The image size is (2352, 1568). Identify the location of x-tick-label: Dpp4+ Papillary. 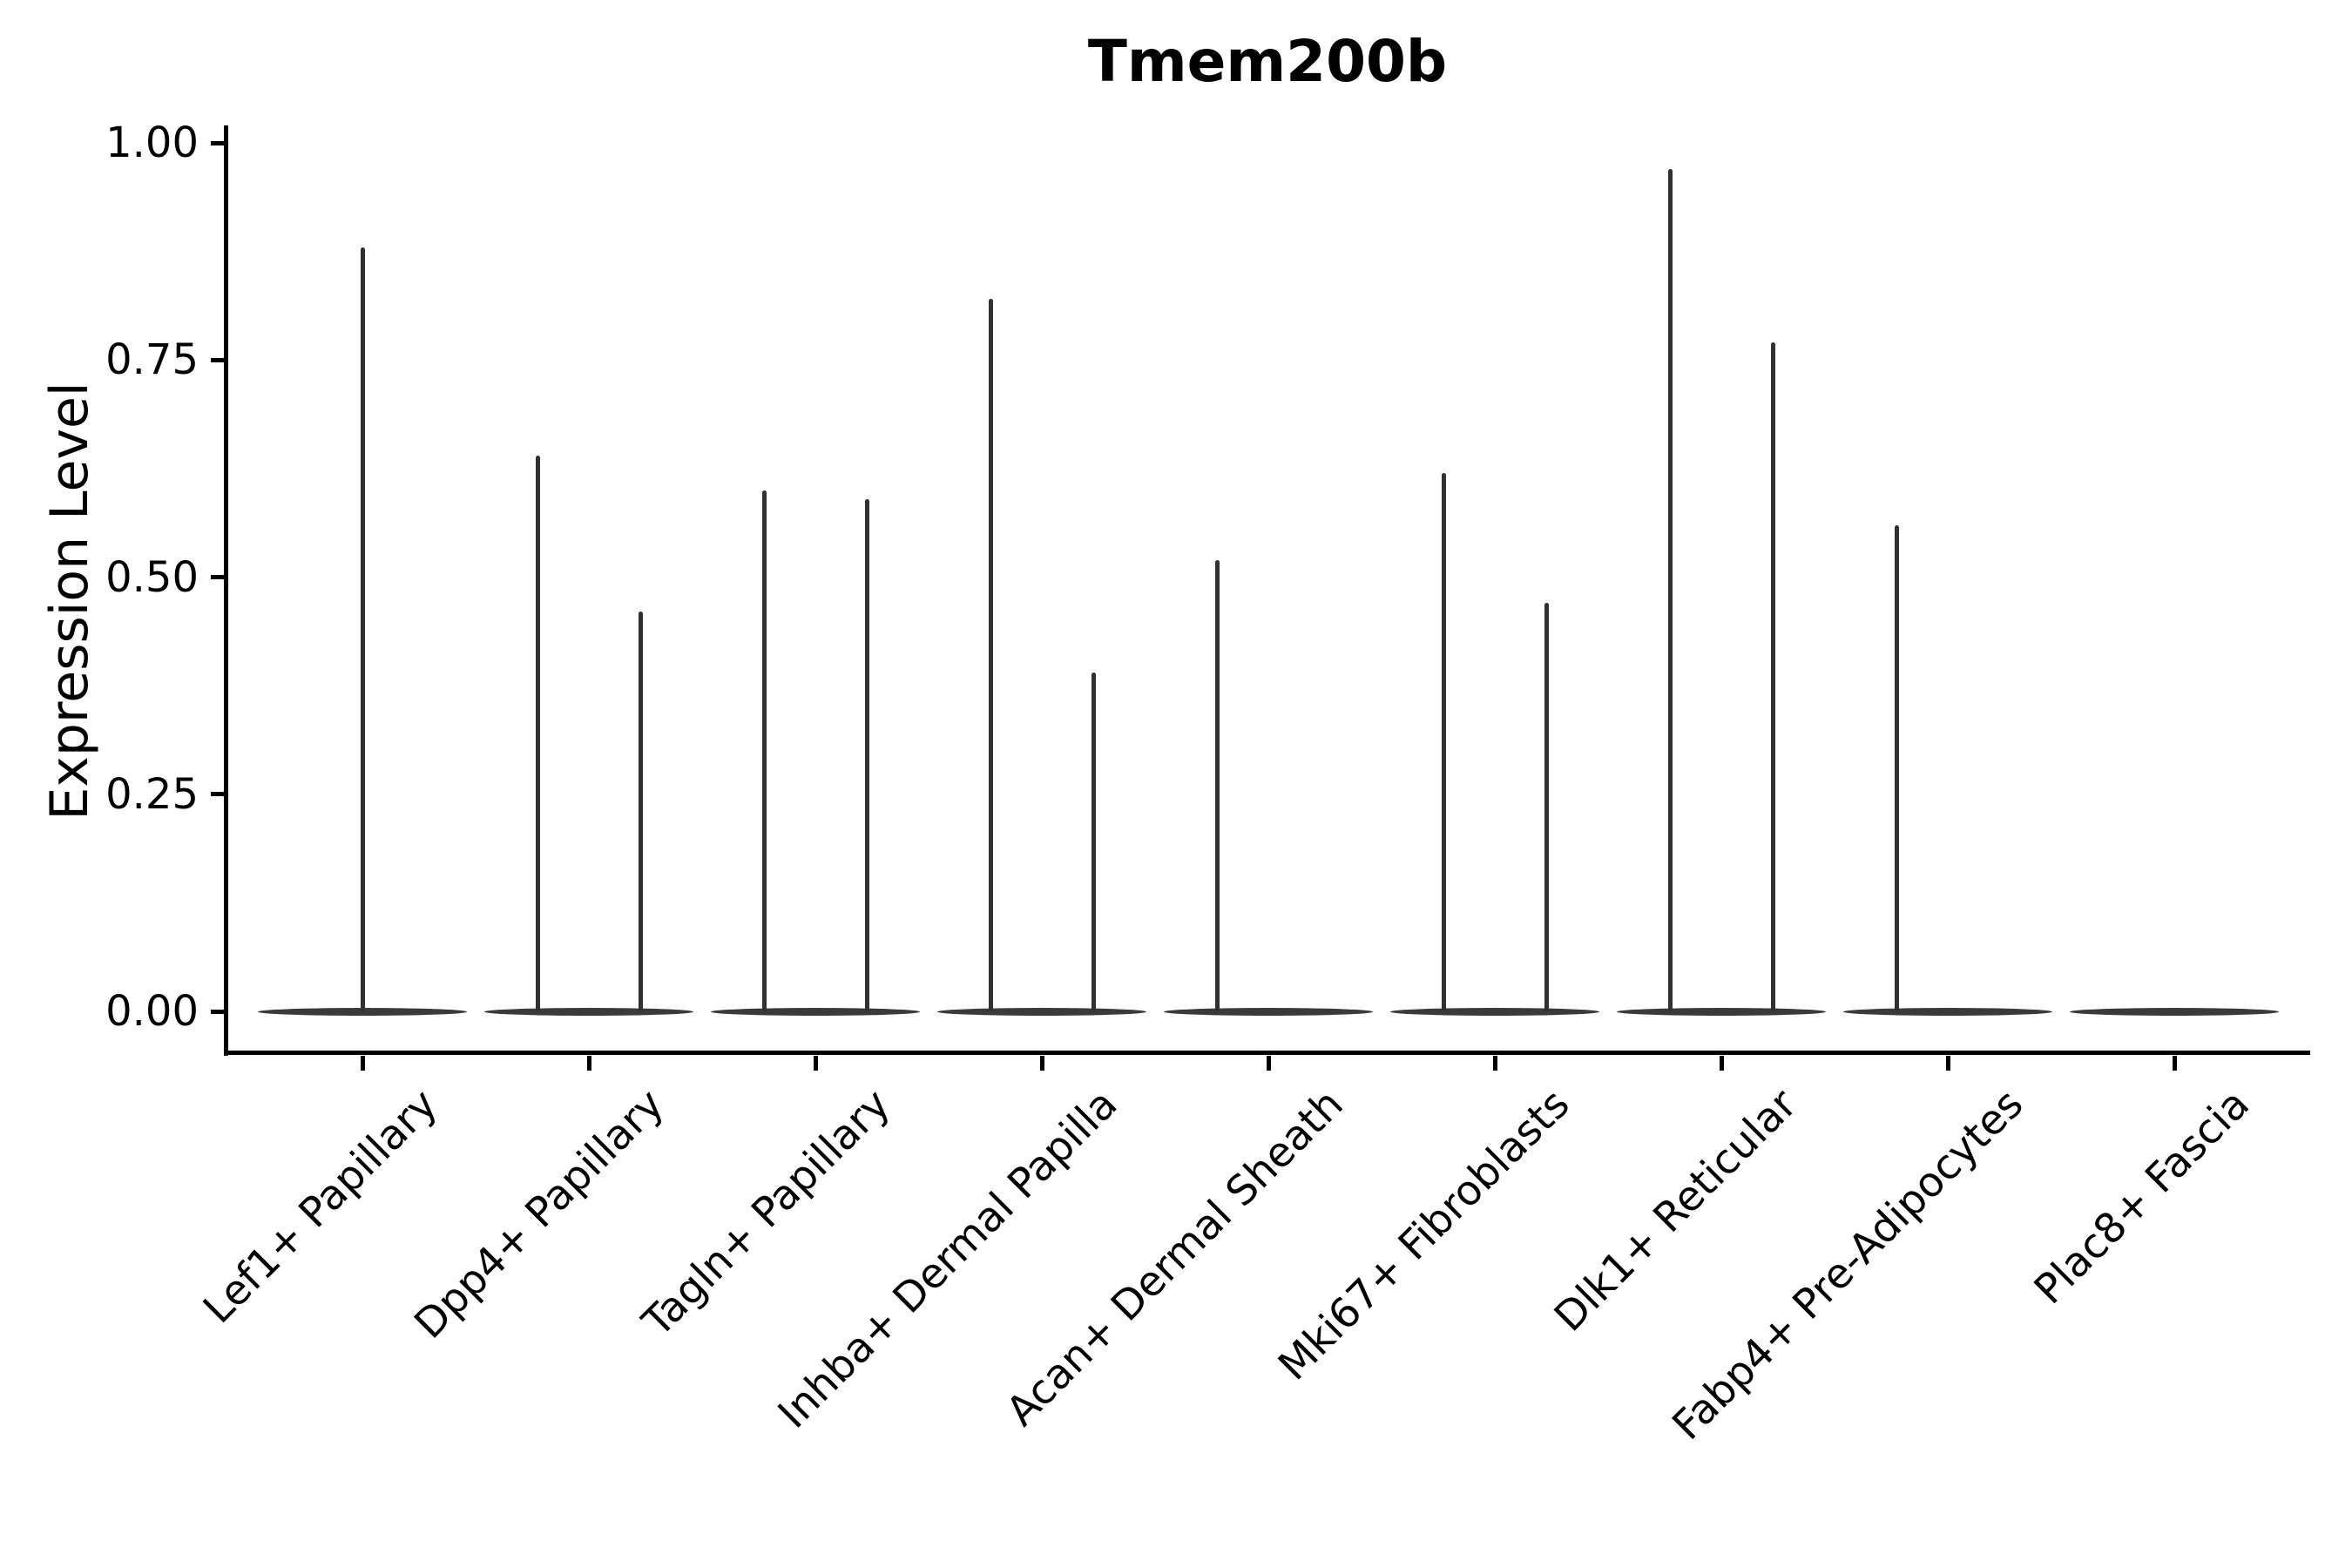
(539, 1214).